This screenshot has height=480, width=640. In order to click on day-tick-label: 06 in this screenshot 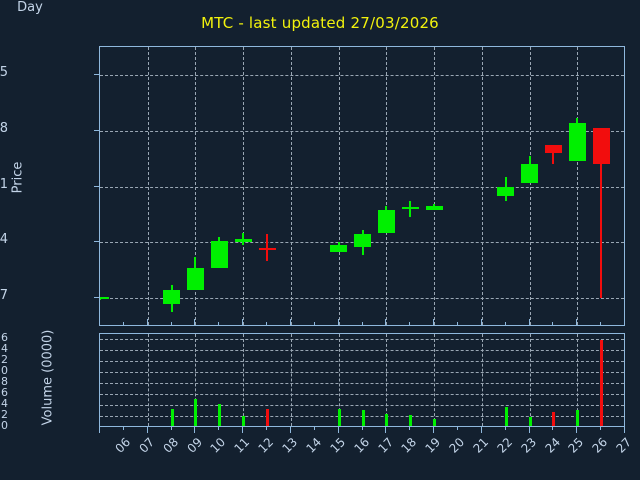, I will do `click(123, 445)`.